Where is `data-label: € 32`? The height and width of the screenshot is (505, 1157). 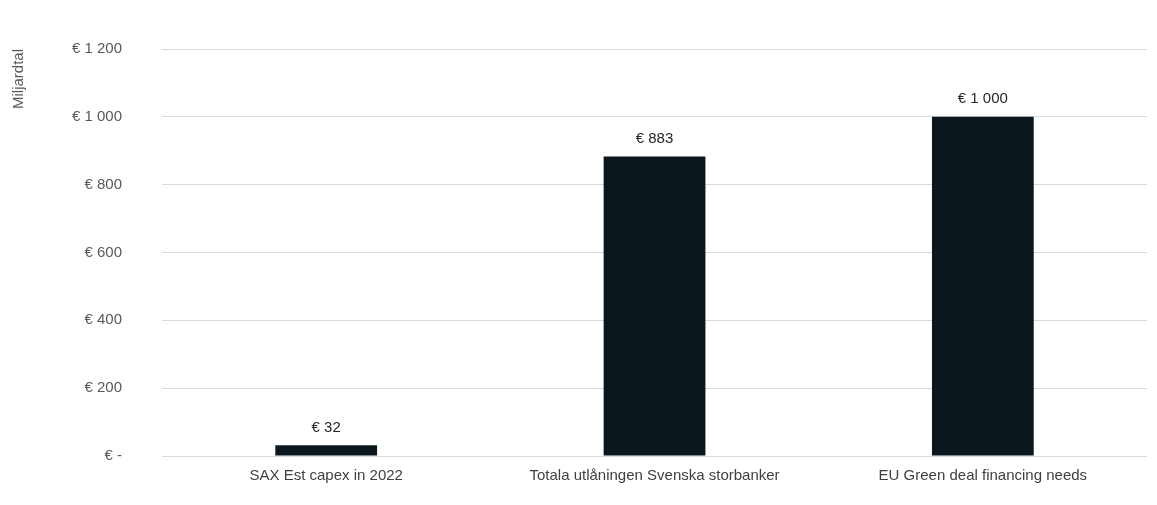
data-label: € 32 is located at coordinates (326, 426).